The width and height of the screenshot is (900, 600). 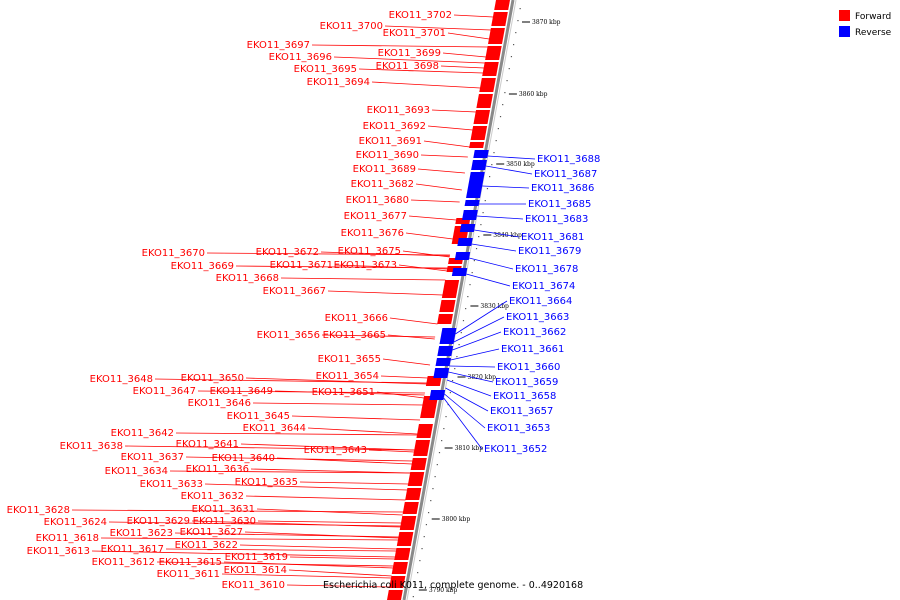 What do you see at coordinates (518, 428) in the screenshot?
I see `reverse-gene-label: EKO11_3653` at bounding box center [518, 428].